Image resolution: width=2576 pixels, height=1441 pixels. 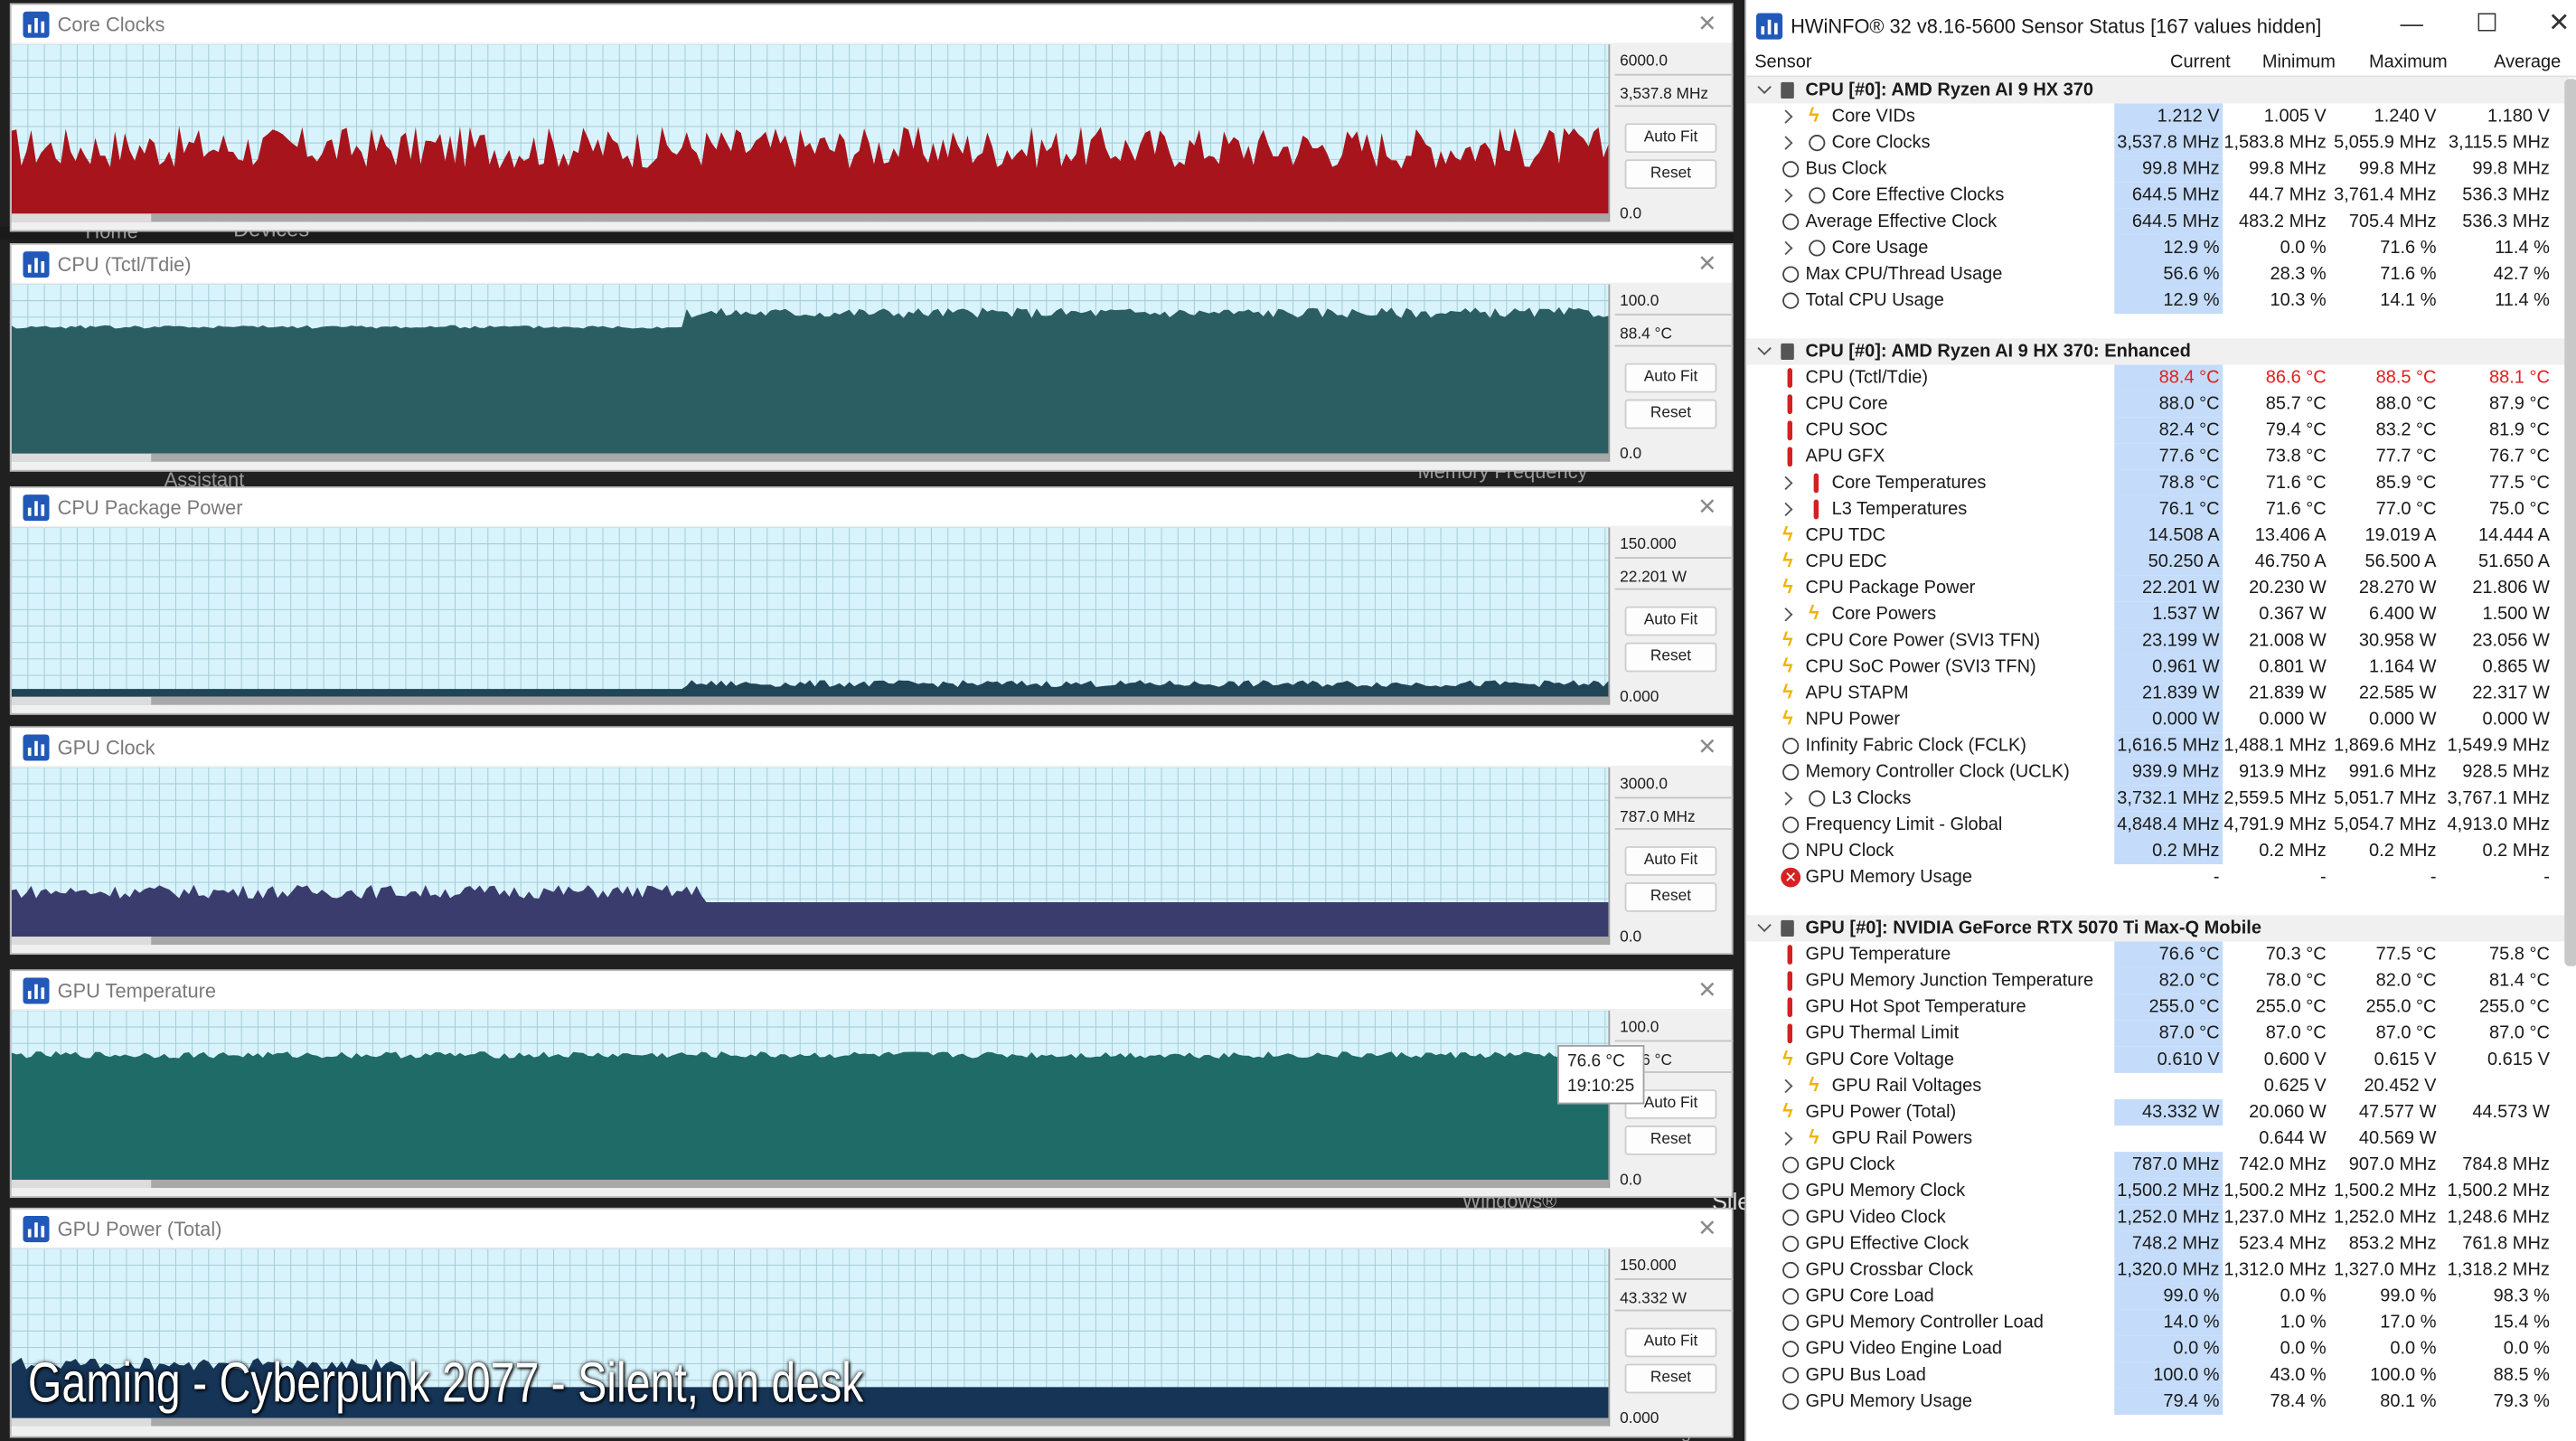 What do you see at coordinates (2157, 430) in the screenshot?
I see `sensor-row: CPU SOC 82.4 °C 79.4 °C 83.2 °C 81.9 °C` at bounding box center [2157, 430].